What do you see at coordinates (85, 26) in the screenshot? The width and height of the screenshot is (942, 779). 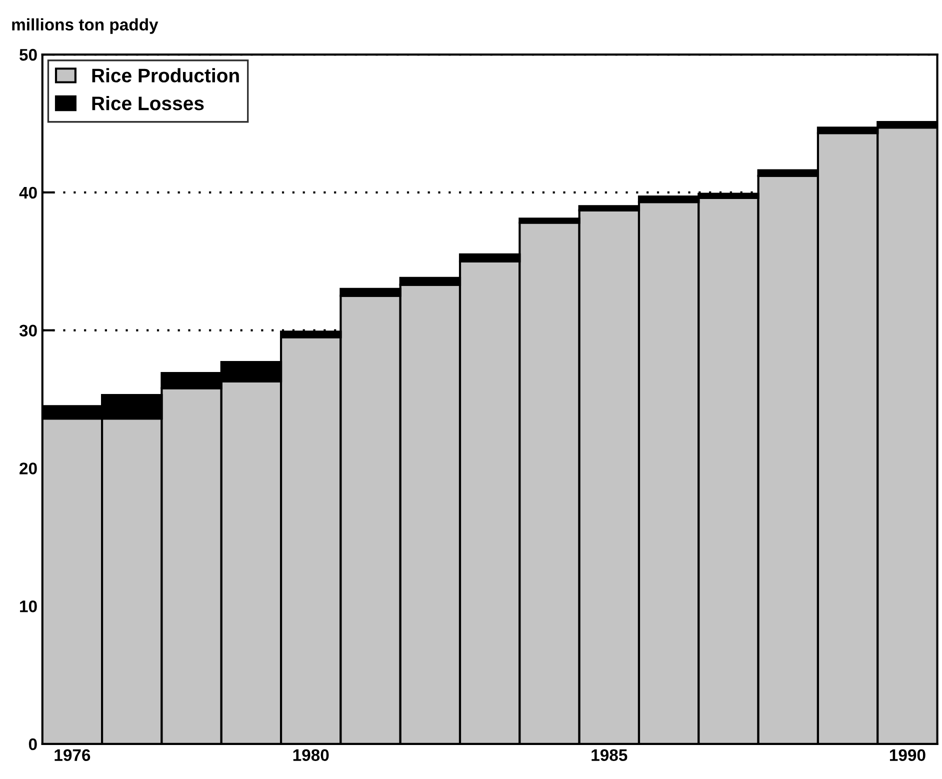 I see `y-axis-title: millions ton paddy` at bounding box center [85, 26].